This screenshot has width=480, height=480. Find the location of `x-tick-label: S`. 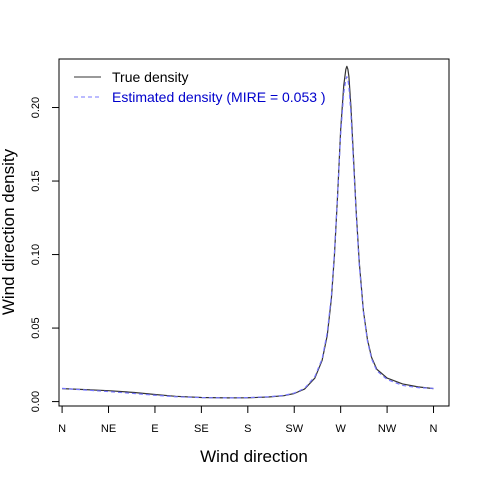

x-tick-label: S is located at coordinates (247, 429).